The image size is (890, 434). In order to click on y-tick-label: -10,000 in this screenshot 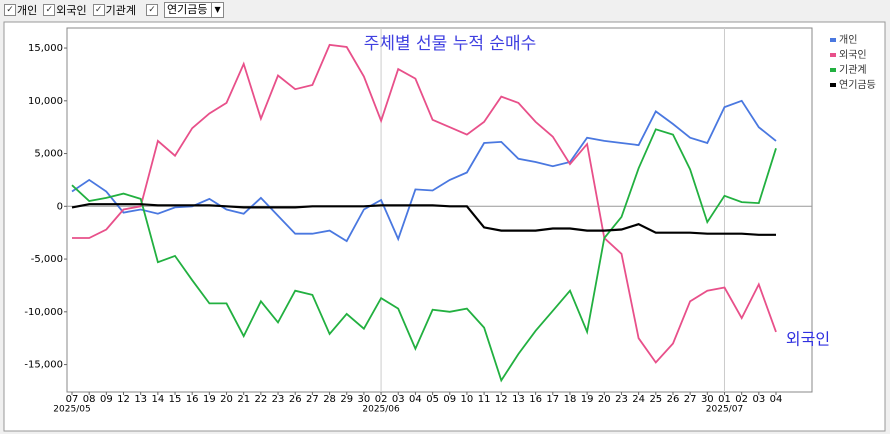, I will do `click(43, 312)`.